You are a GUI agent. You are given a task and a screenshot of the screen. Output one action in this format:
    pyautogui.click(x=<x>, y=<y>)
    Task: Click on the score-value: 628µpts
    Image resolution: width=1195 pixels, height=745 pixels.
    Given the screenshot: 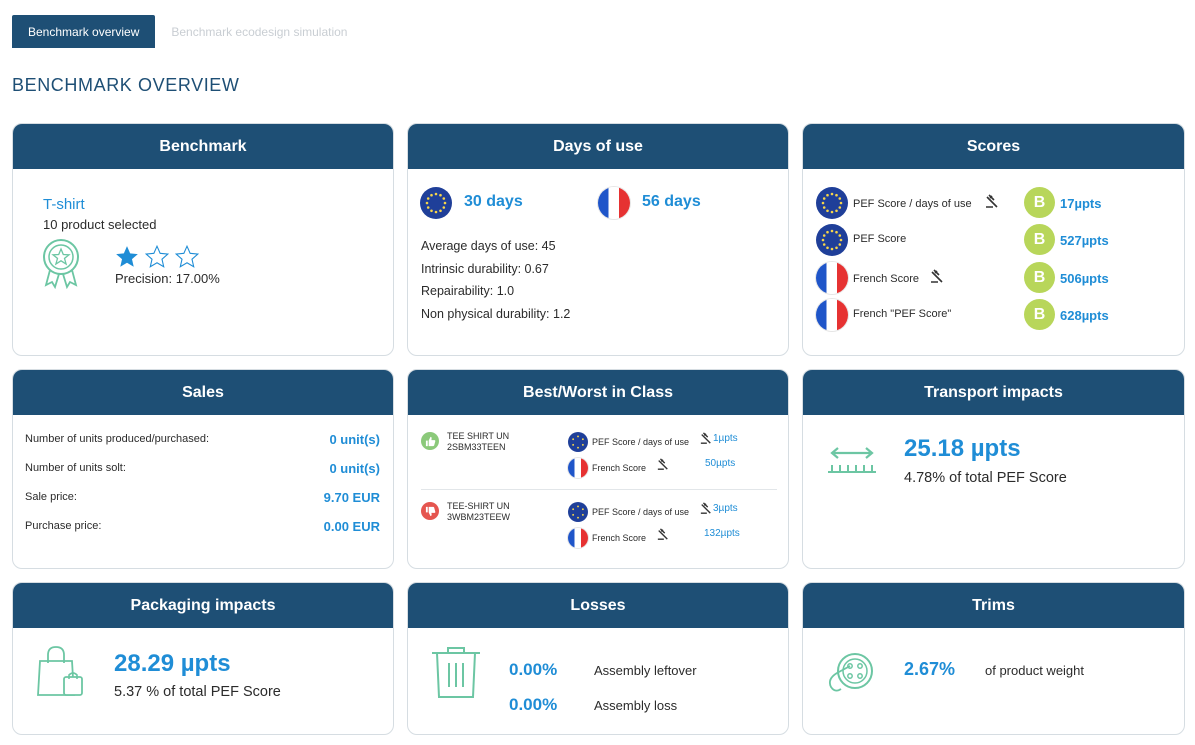 What is the action you would take?
    pyautogui.click(x=1084, y=315)
    